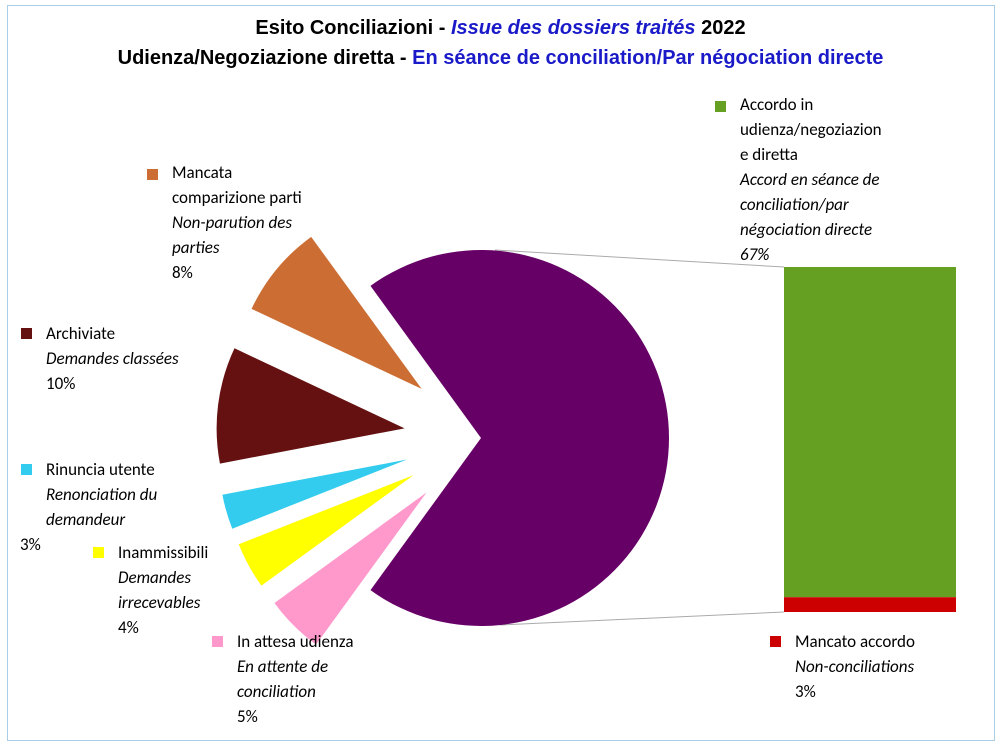  Describe the element at coordinates (777, 104) in the screenshot. I see `label-accordo-it-1: Accordo in` at that location.